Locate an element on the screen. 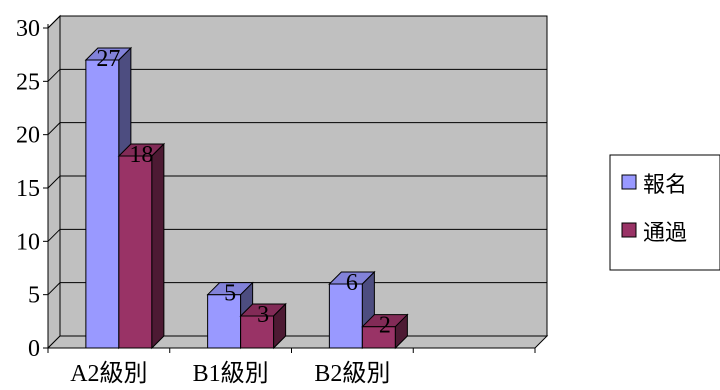  y-tick-label: 0 is located at coordinates (34, 349).